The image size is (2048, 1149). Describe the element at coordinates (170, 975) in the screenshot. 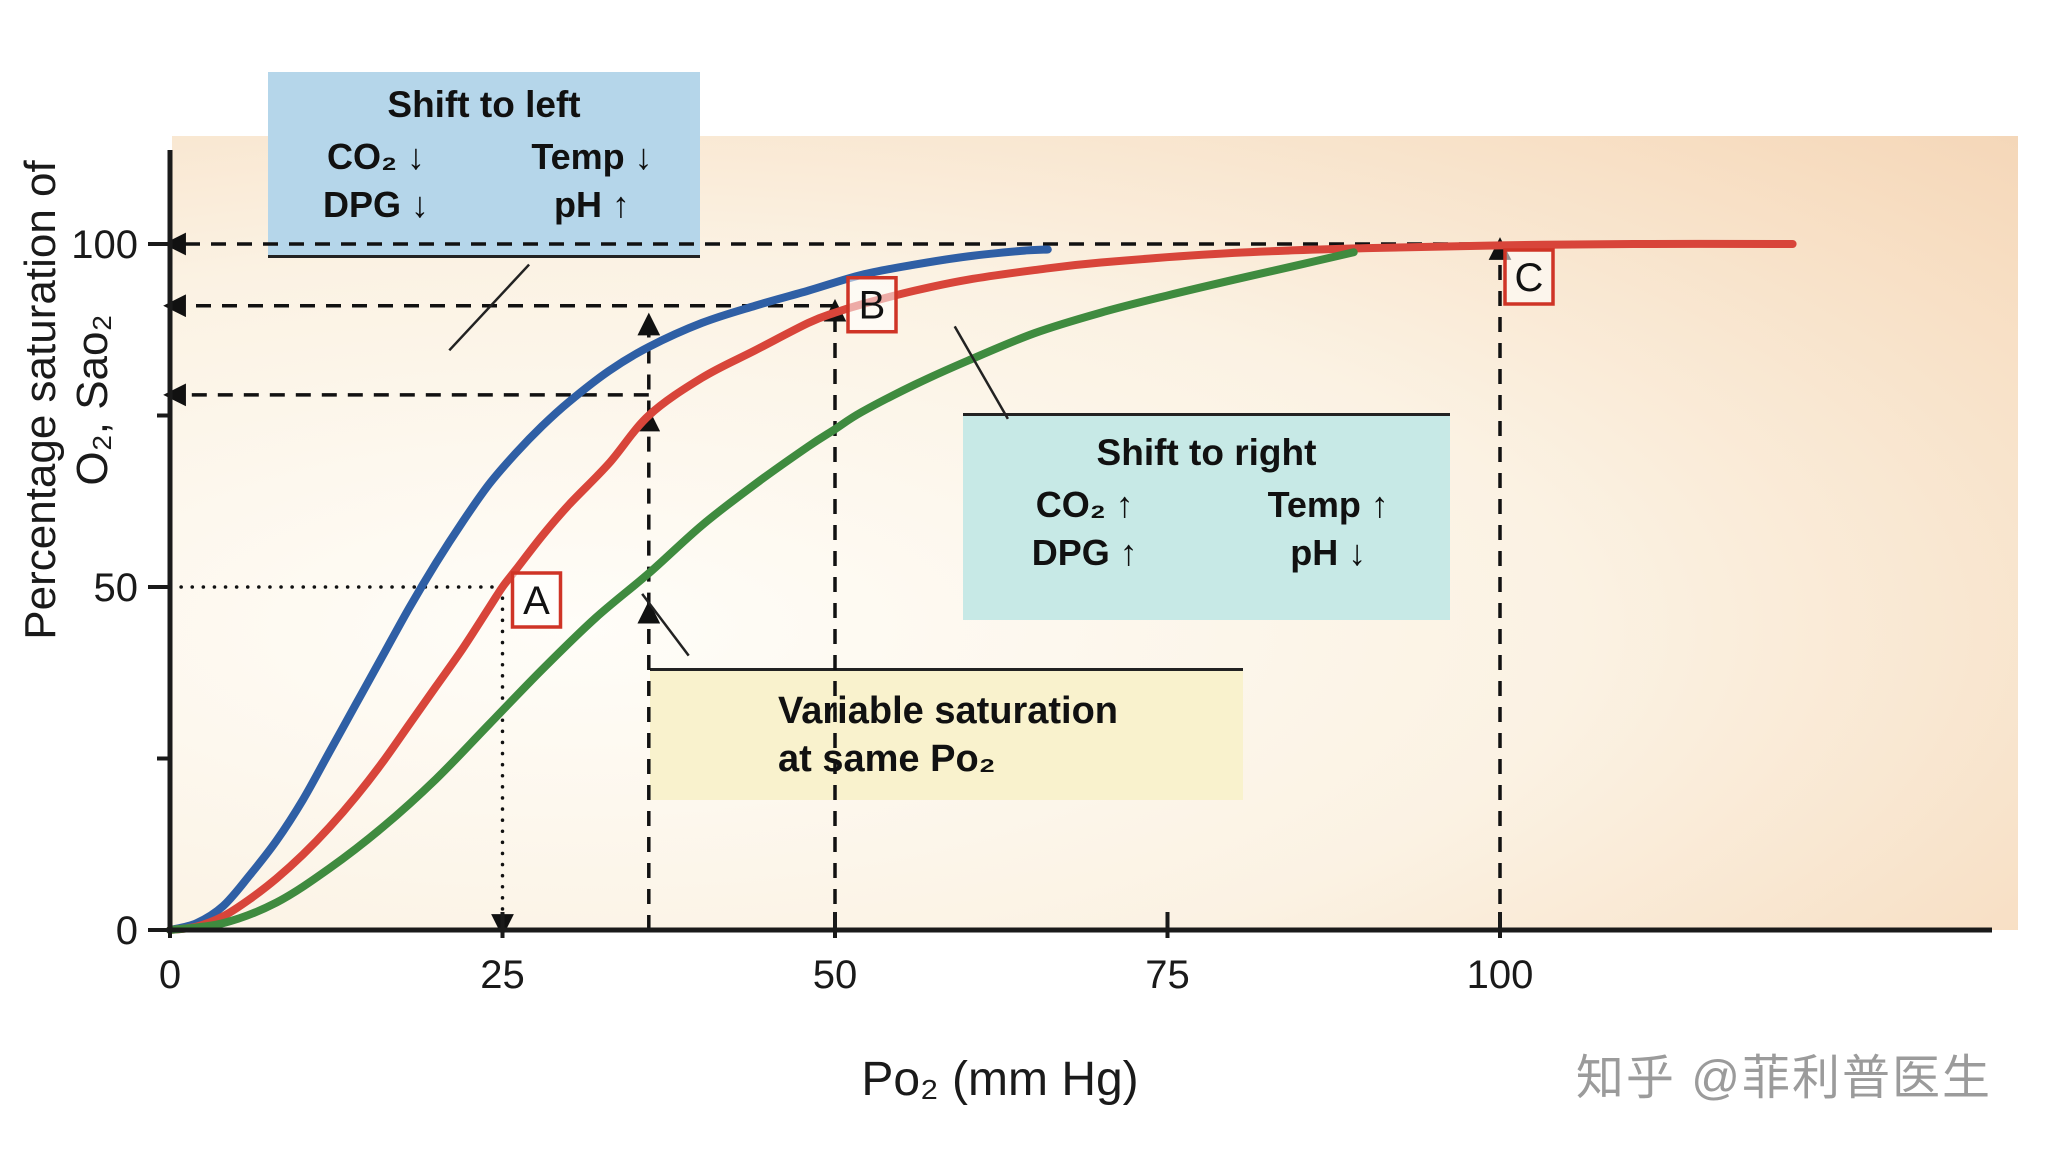

I see `x-tick-label: 0` at that location.